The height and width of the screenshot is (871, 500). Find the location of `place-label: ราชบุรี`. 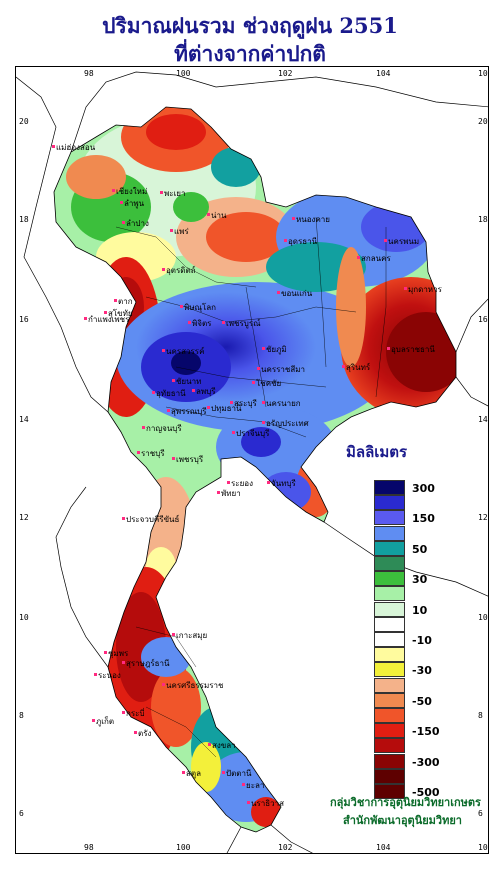

place-label: ราชบุรี is located at coordinates (153, 453).